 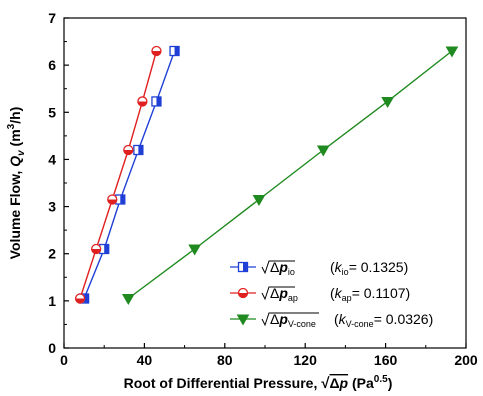 What do you see at coordinates (52, 207) in the screenshot?
I see `y-tick-label: 3` at bounding box center [52, 207].